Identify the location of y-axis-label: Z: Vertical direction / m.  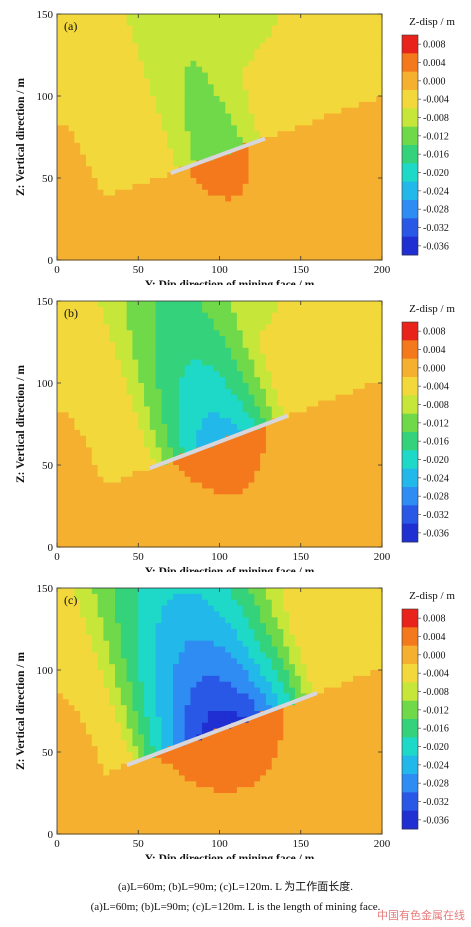
(21, 424).